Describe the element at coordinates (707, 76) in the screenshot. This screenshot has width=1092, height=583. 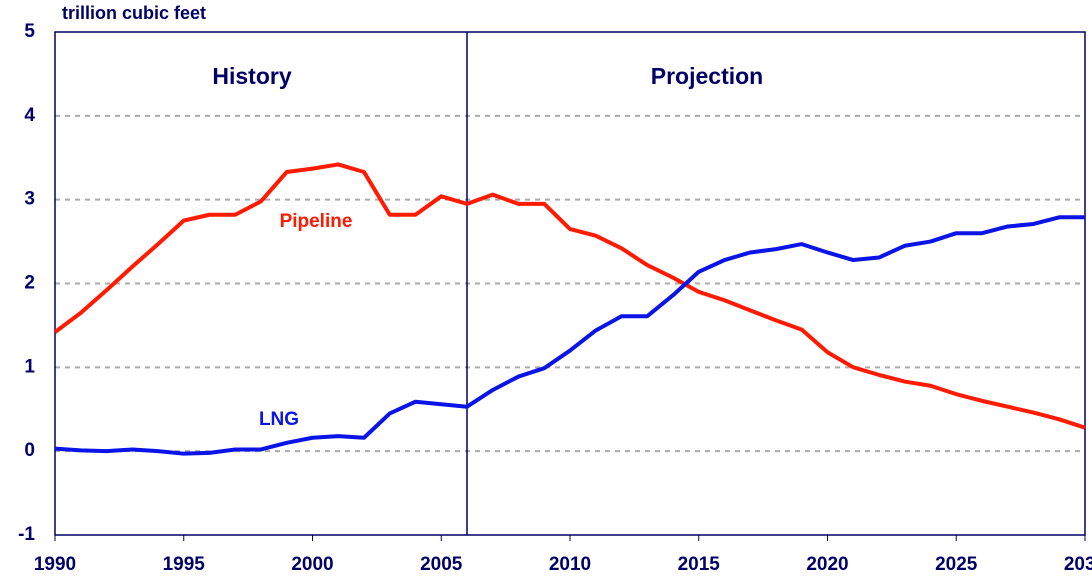
I see `projection-label: Projection` at that location.